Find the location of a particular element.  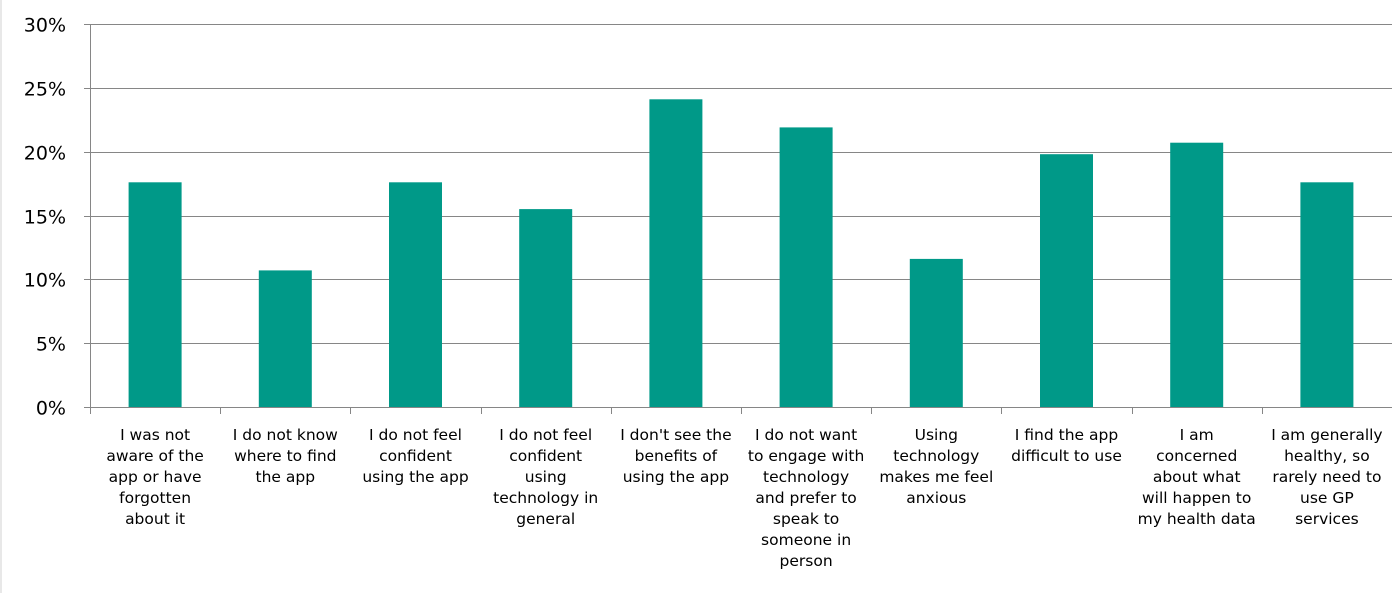

category-label: I do not feel confident using the app is located at coordinates (415, 456).